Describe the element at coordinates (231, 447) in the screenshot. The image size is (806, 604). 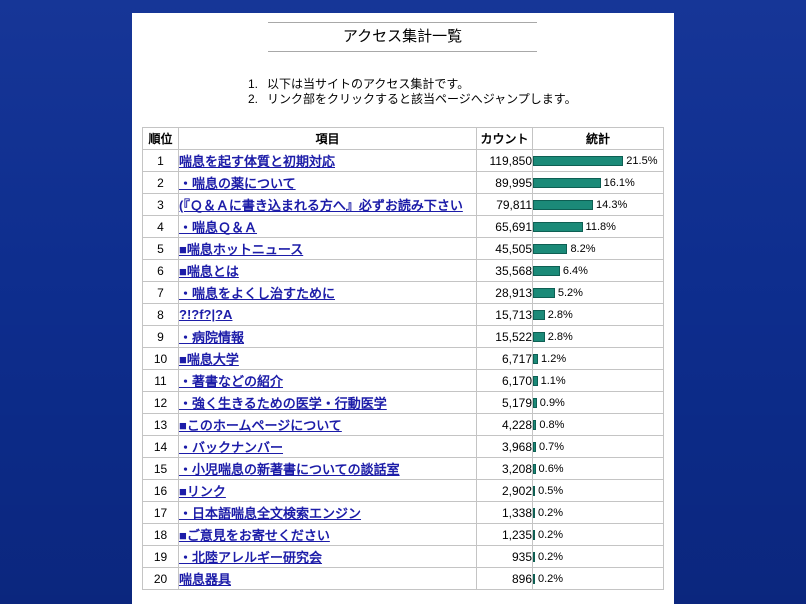
I see `page-link: ・バックナンバー` at that location.